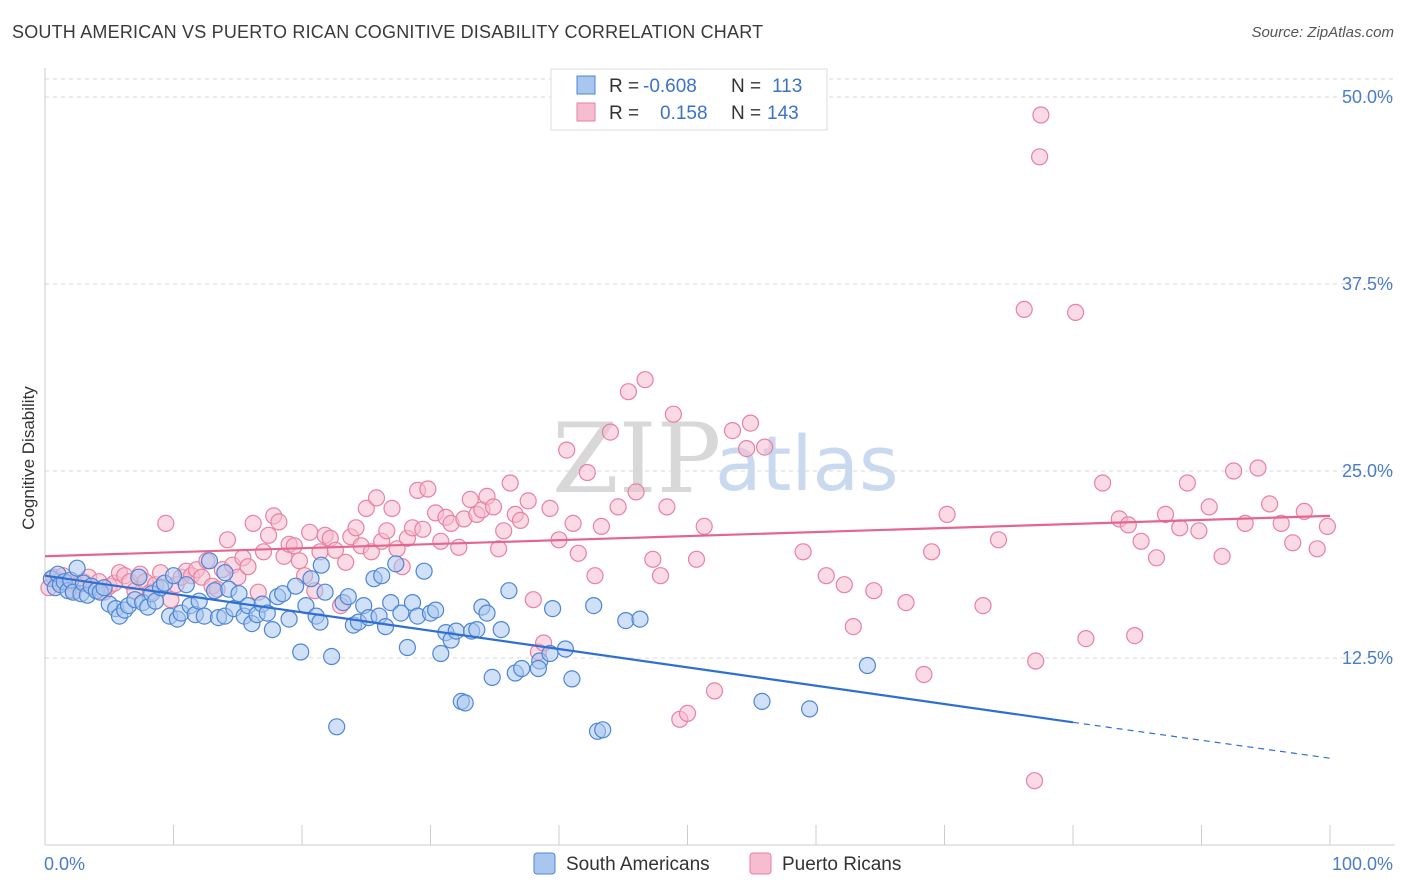 Image resolution: width=1406 pixels, height=892 pixels. Describe the element at coordinates (586, 112) in the screenshot. I see `legend-swatch-puerto-ricans` at that location.